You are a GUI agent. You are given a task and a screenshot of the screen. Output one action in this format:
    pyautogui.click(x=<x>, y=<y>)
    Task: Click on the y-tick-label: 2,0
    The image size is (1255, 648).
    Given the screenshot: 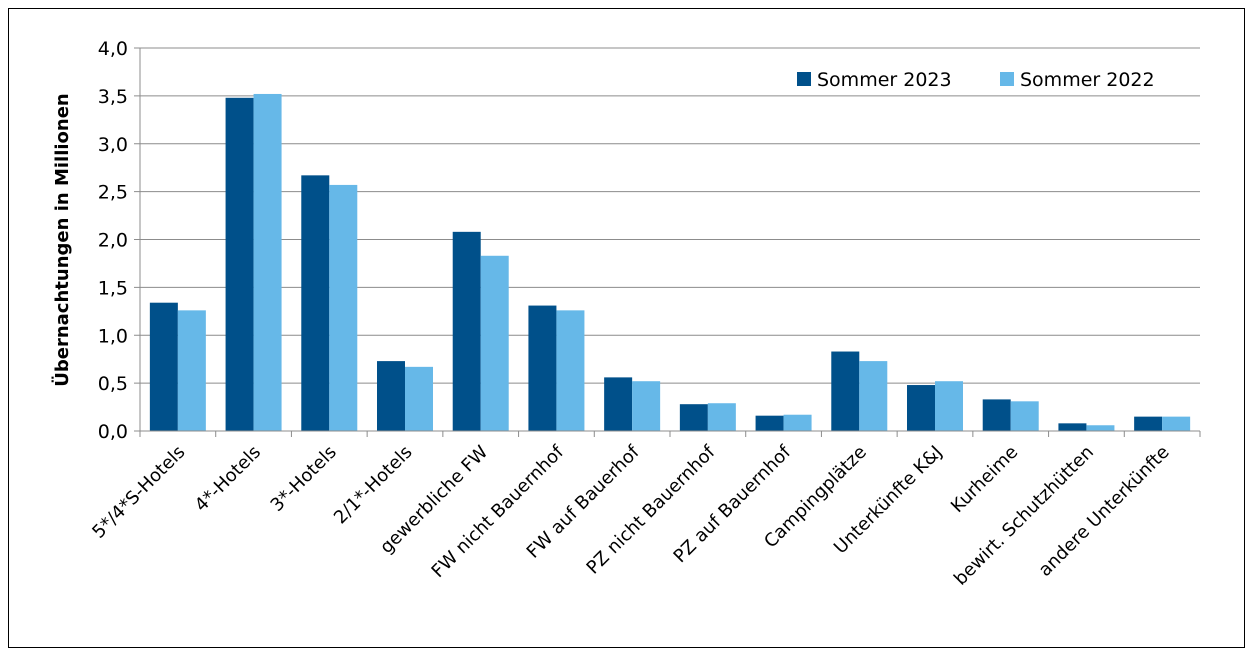 What is the action you would take?
    pyautogui.click(x=113, y=241)
    